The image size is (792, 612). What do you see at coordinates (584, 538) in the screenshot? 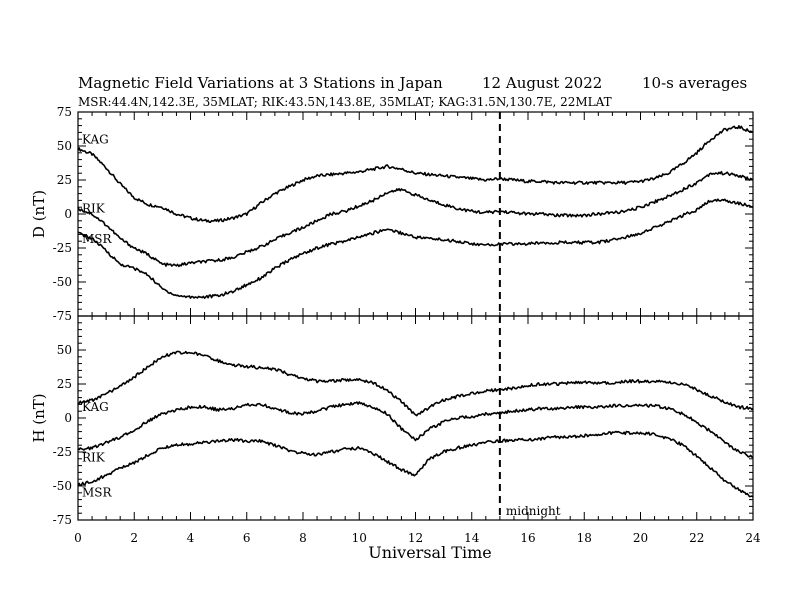
I see `xtick-label: 18` at bounding box center [584, 538].